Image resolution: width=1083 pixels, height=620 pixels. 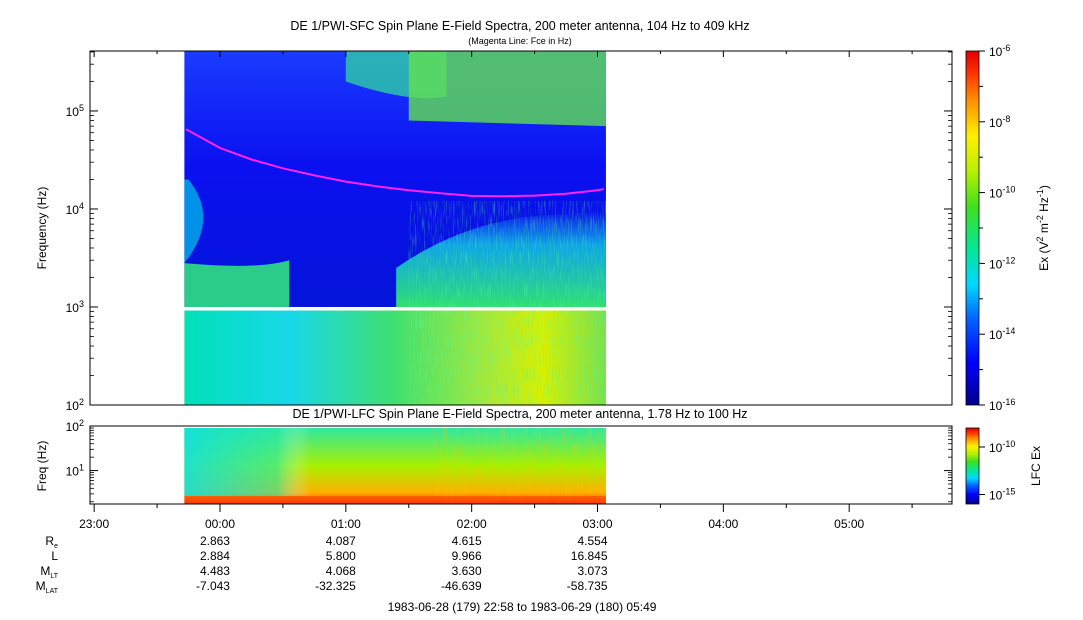 I want to click on lfc-colorbar-label: LFC Ex, so click(x=1036, y=466).